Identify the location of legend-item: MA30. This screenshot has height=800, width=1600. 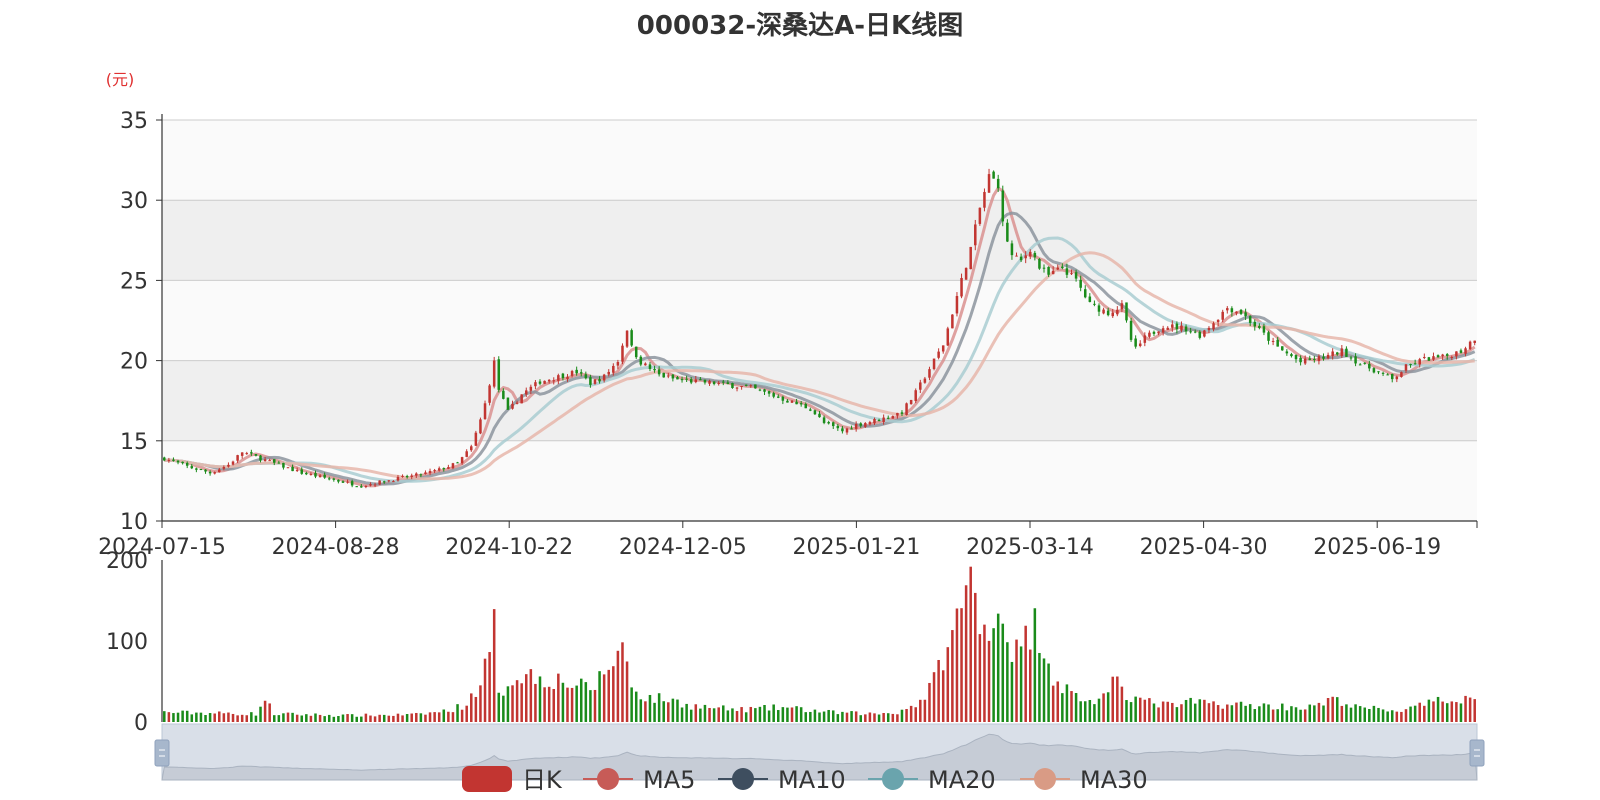
(1084, 780).